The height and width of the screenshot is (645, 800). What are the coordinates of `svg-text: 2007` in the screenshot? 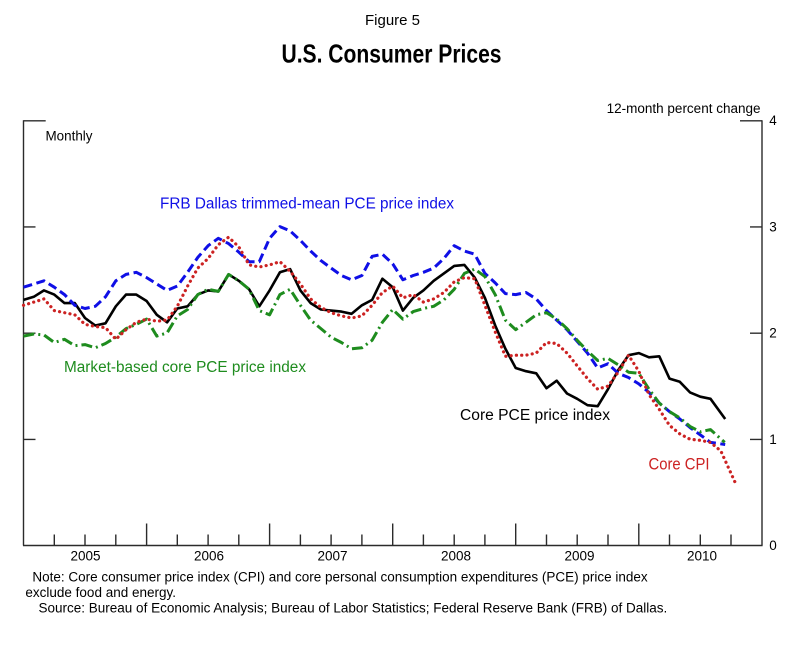 It's located at (332, 555).